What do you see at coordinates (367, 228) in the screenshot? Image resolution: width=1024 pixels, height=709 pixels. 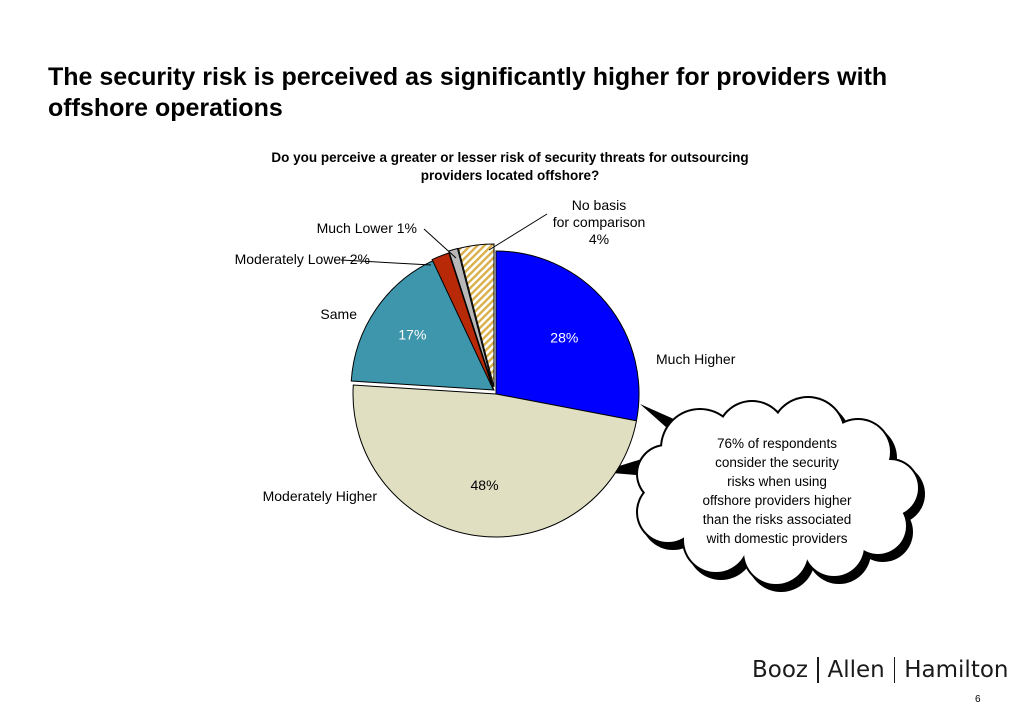 I see `category-label-much-lower: Much Lower 1%` at bounding box center [367, 228].